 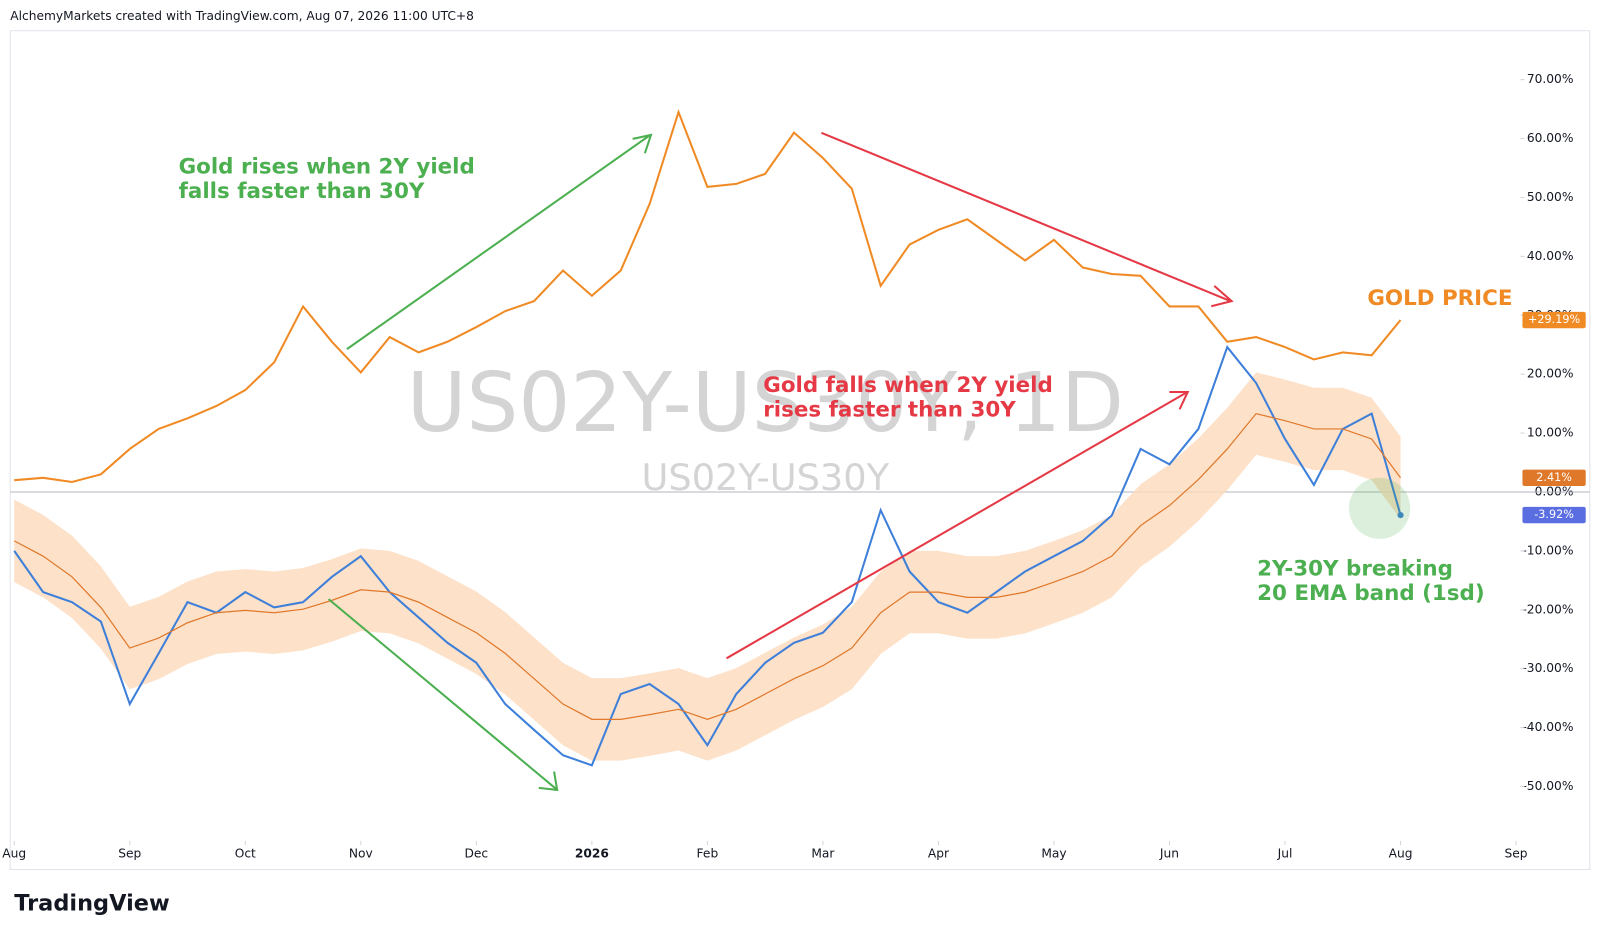 What do you see at coordinates (361, 854) in the screenshot?
I see `x-tick-label: Nov` at bounding box center [361, 854].